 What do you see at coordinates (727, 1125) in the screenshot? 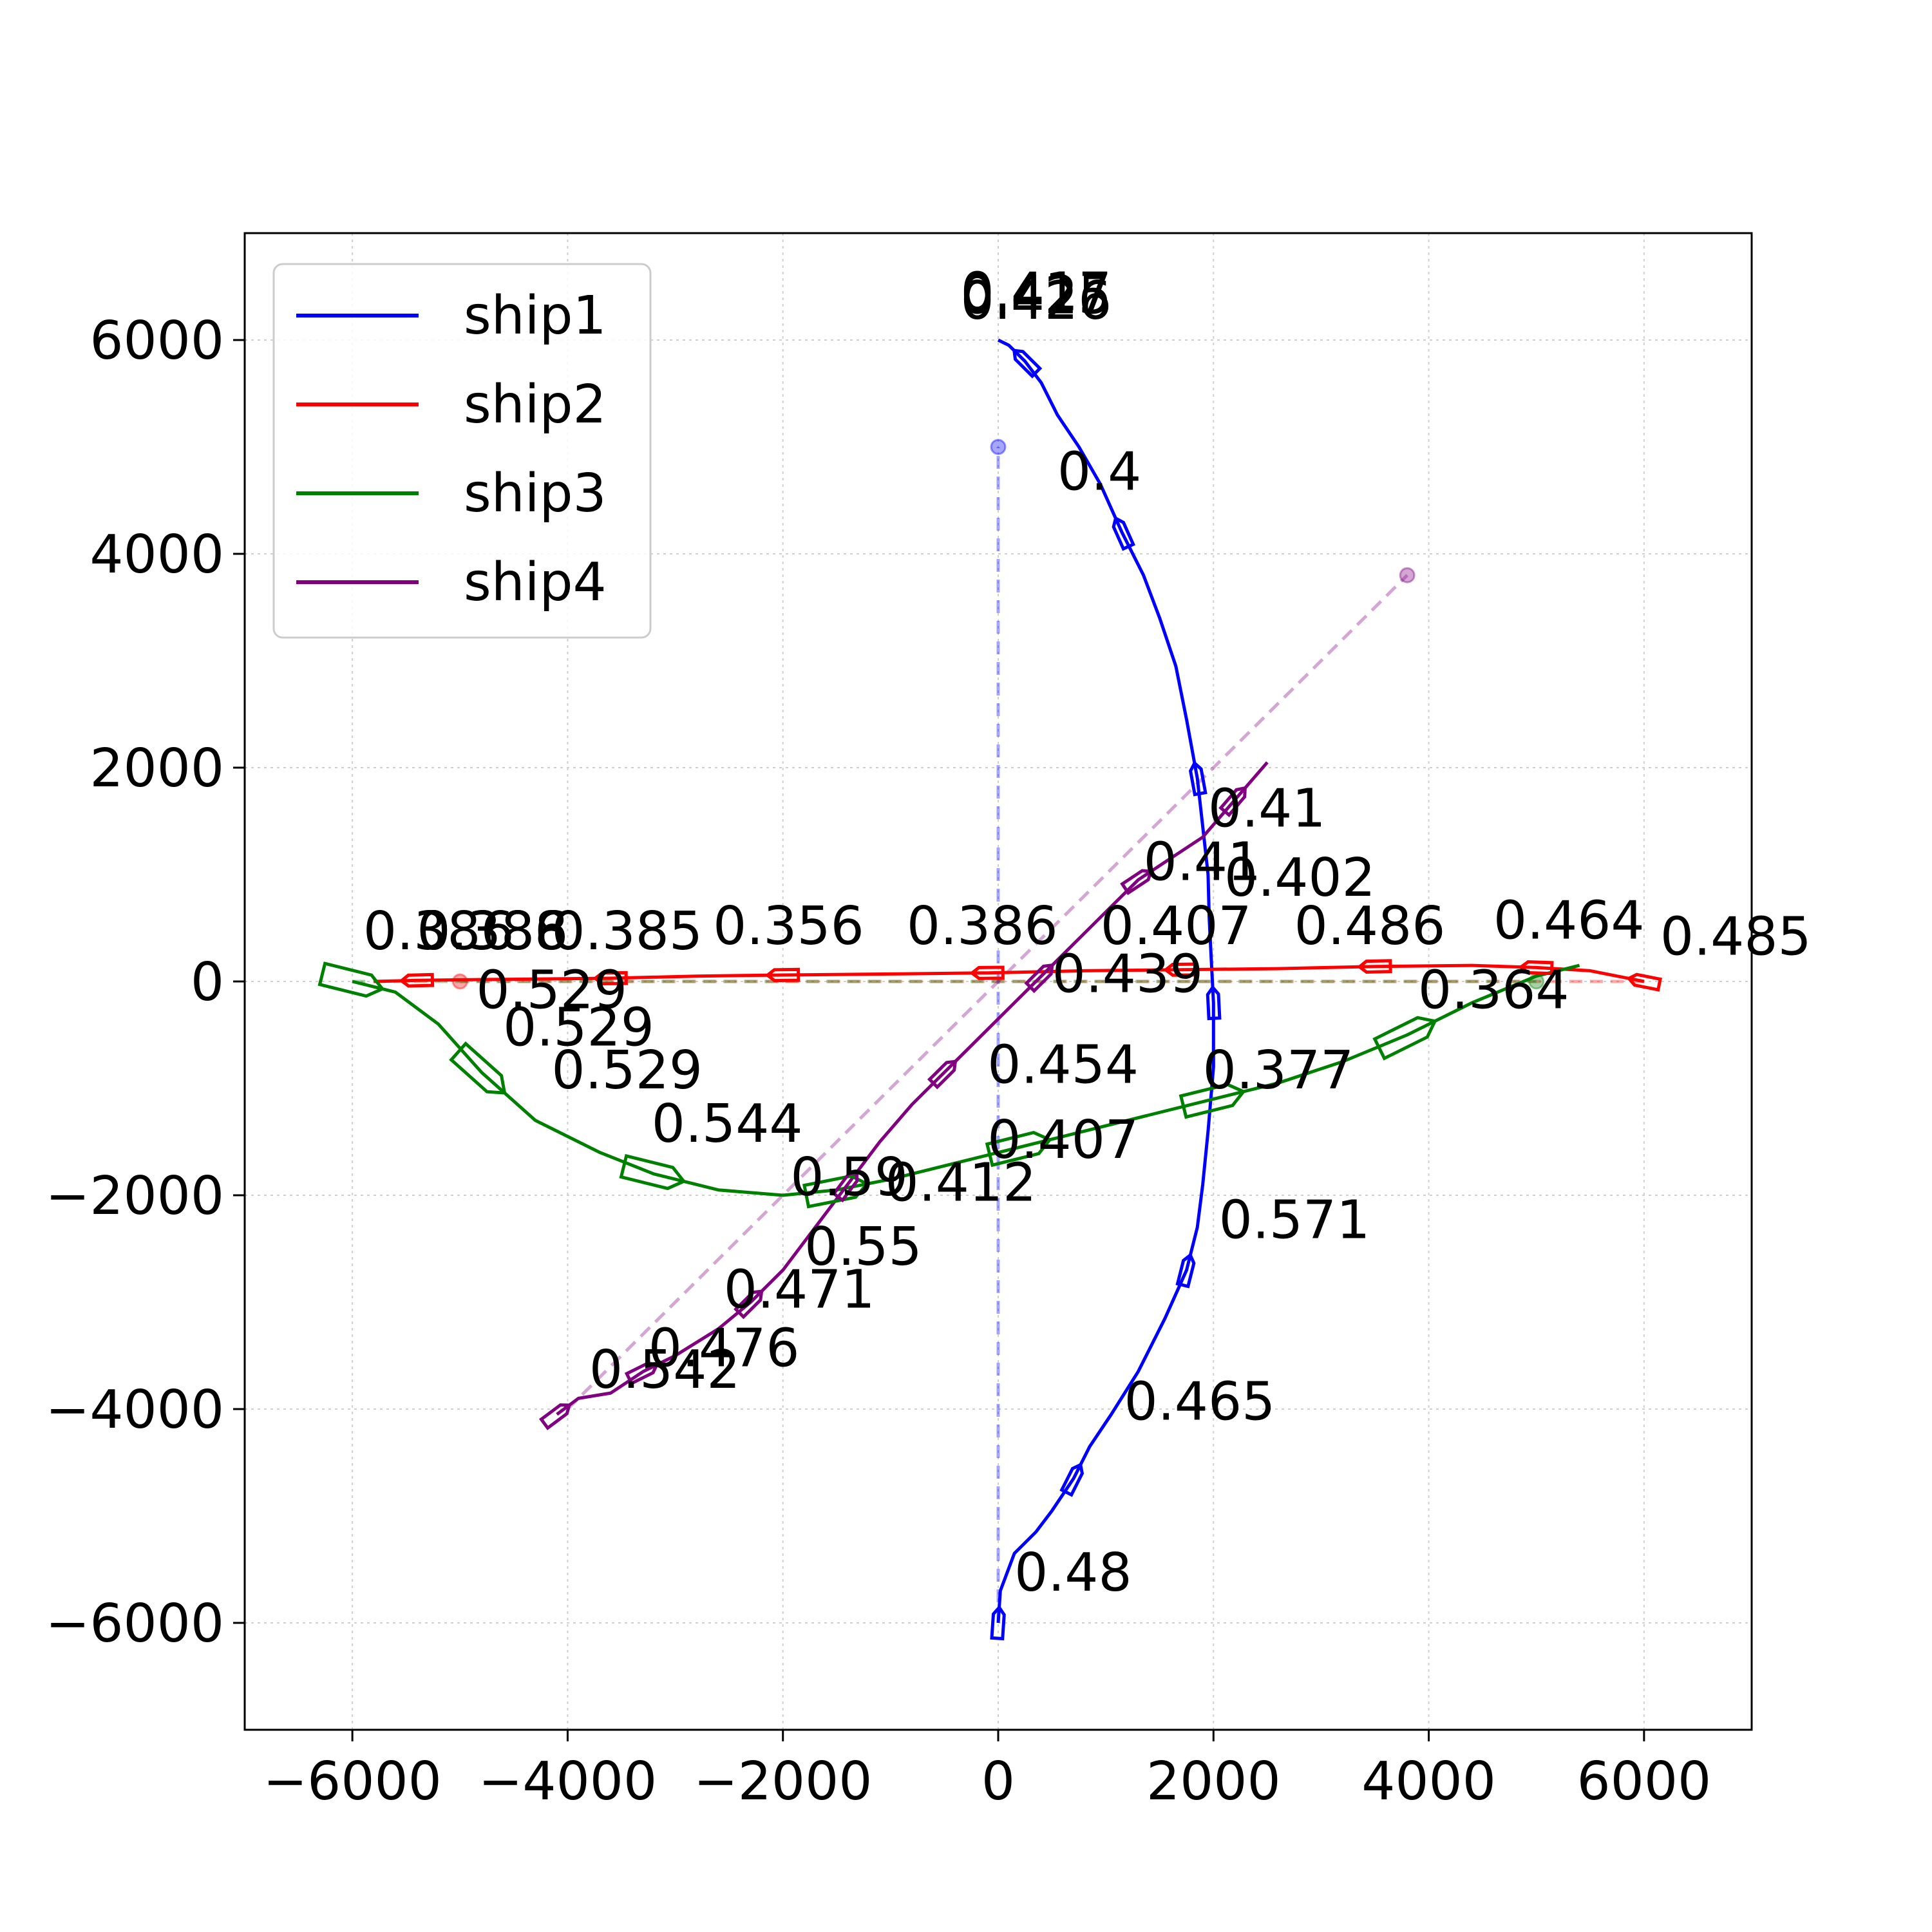
I see `ship3-data-label-3: 0.544` at bounding box center [727, 1125].